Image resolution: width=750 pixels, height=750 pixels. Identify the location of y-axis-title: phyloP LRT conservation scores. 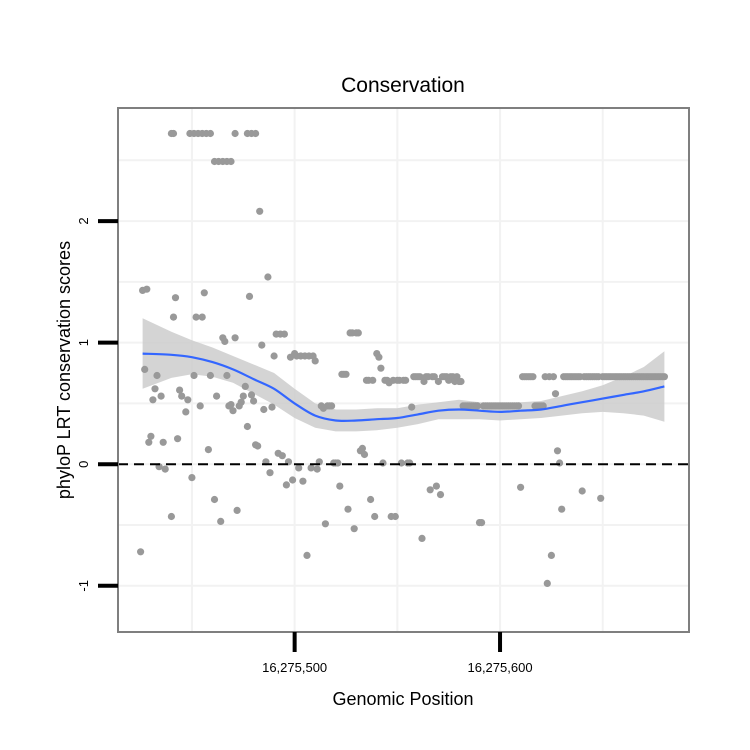
(64, 370).